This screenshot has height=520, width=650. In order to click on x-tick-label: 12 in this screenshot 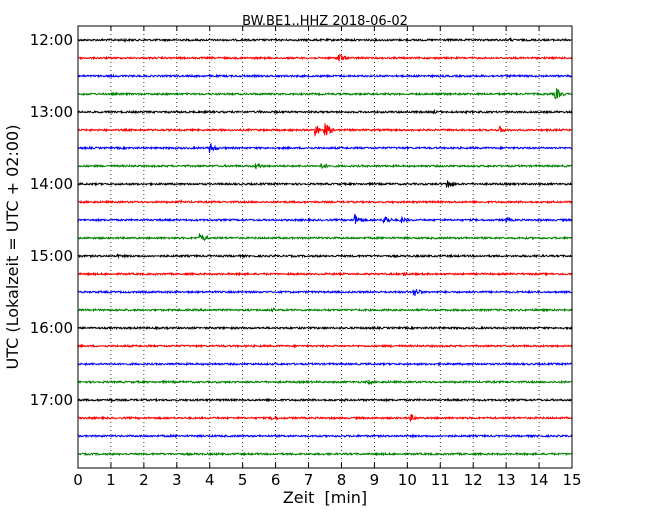, I will do `click(473, 480)`.